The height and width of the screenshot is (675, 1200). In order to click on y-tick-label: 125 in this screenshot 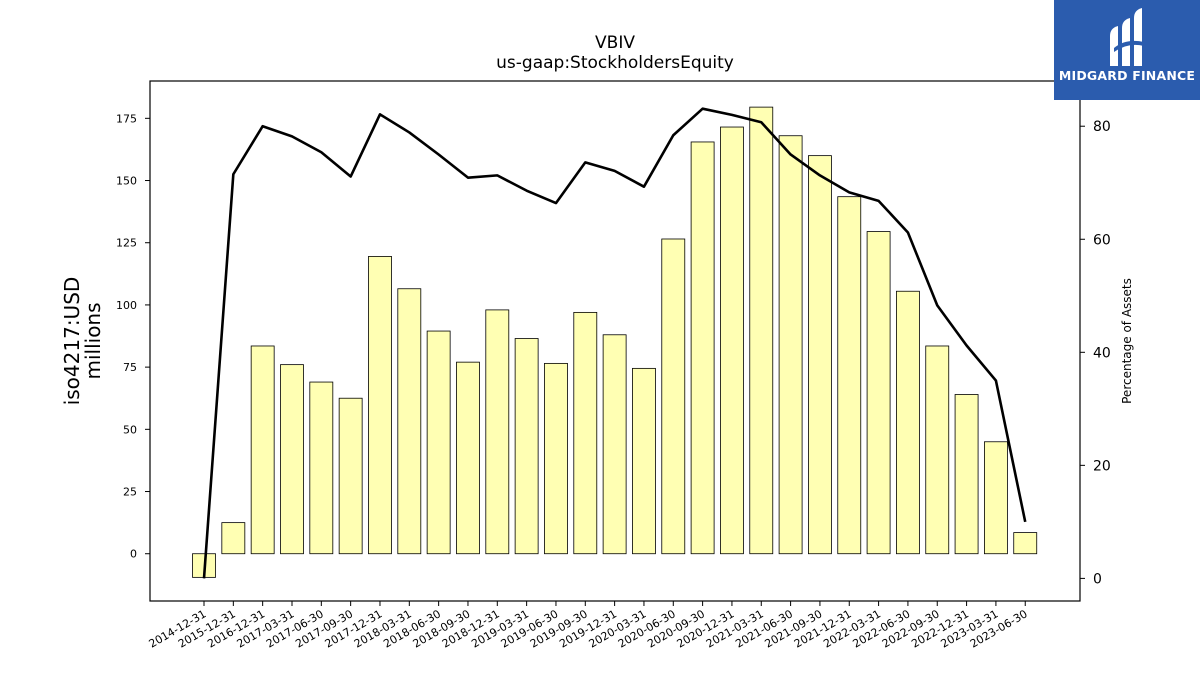, I will do `click(126, 243)`.